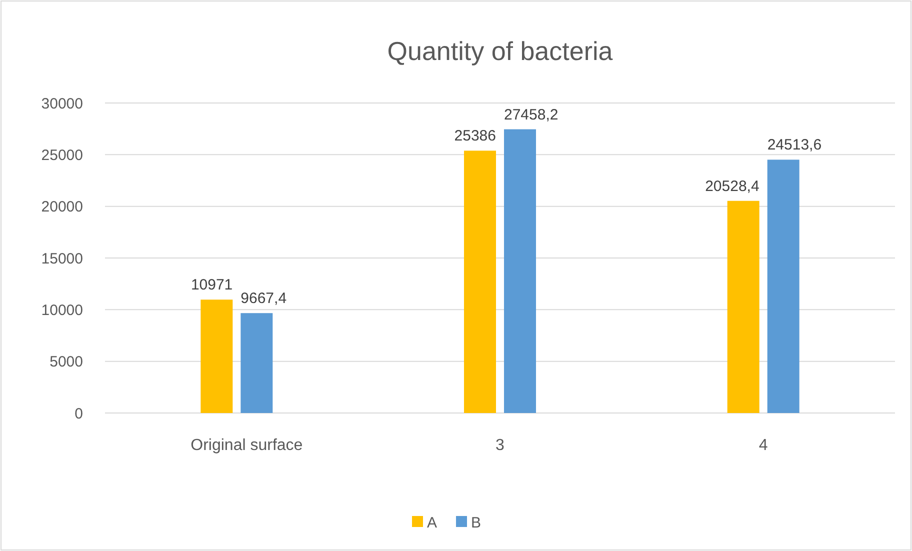 The height and width of the screenshot is (551, 912). I want to click on data-label: 27458,2, so click(531, 115).